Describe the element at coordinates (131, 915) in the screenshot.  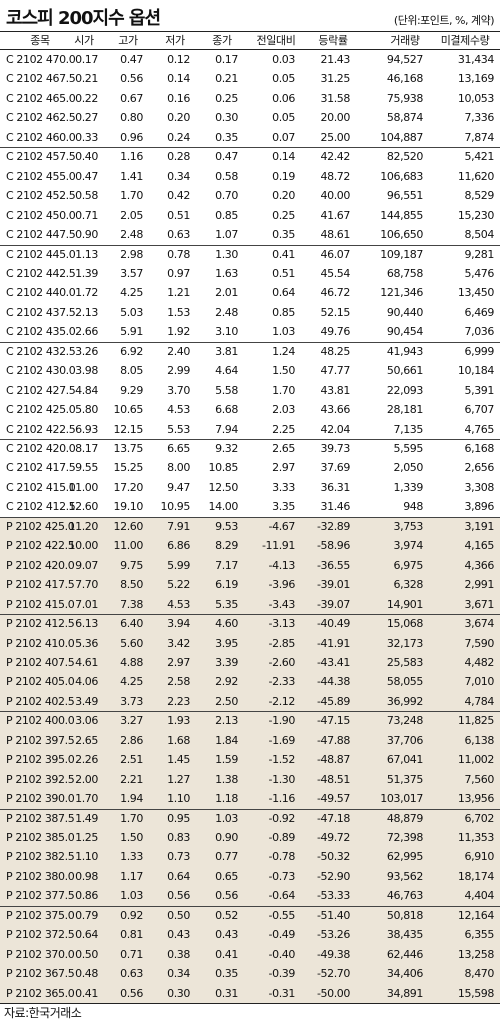
I see `cell: 0.92` at that location.